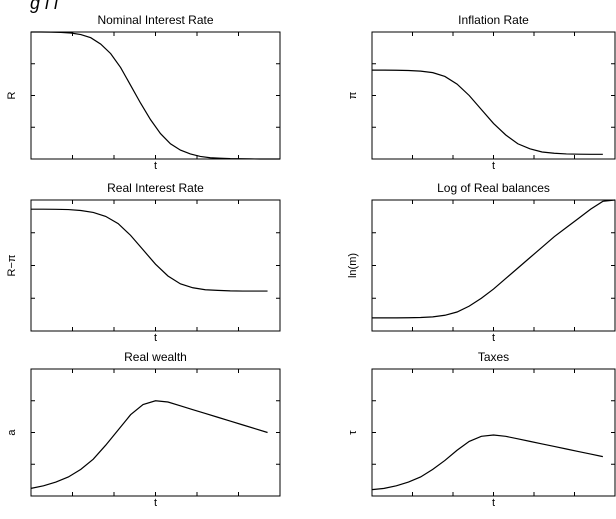 This screenshot has width=616, height=519. What do you see at coordinates (155, 20) in the screenshot?
I see `chart-title: Nominal Interest Rate` at bounding box center [155, 20].